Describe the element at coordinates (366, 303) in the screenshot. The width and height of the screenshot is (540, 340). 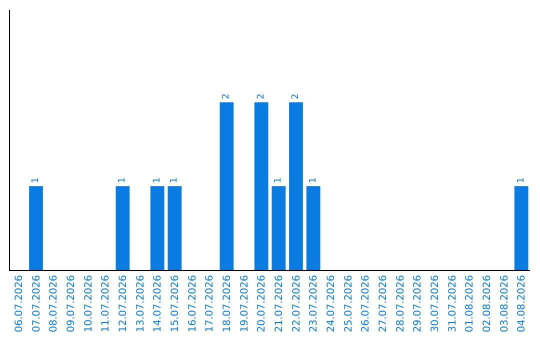
I see `x-tick-label: 26.07.2026` at that location.